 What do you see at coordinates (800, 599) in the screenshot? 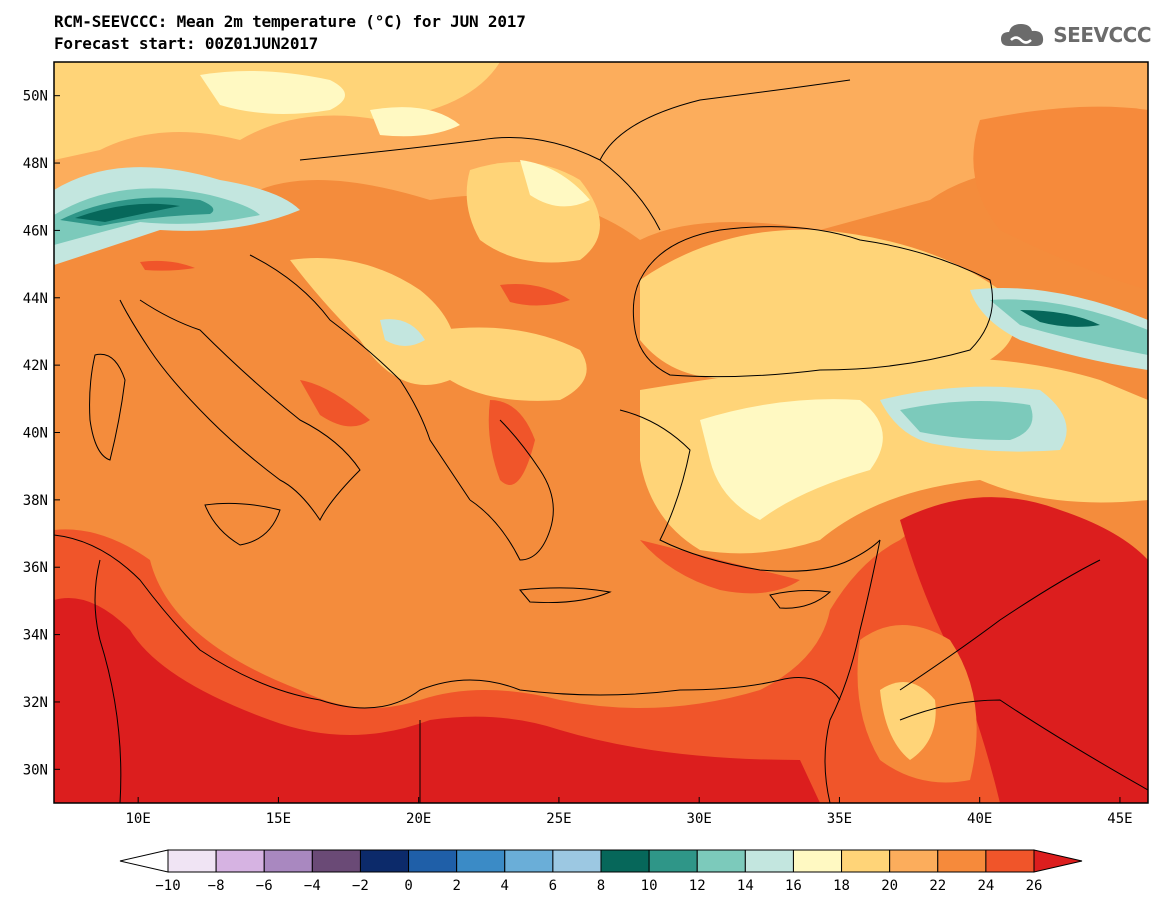
I see `coast-cyprus` at bounding box center [800, 599].